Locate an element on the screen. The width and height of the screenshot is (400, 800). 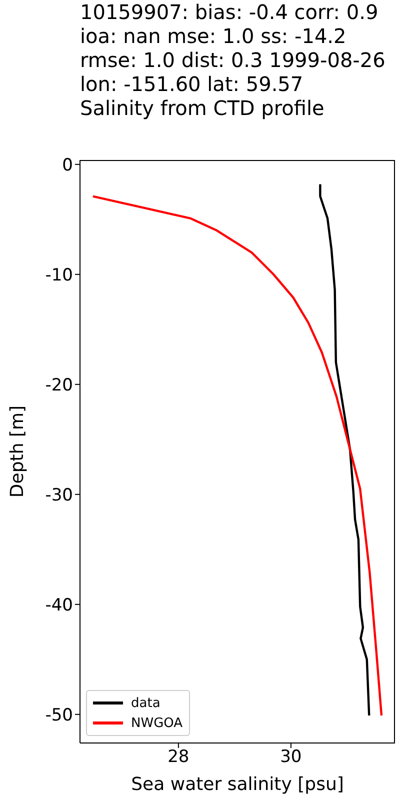
x-tick-label: 30 is located at coordinates (291, 757).